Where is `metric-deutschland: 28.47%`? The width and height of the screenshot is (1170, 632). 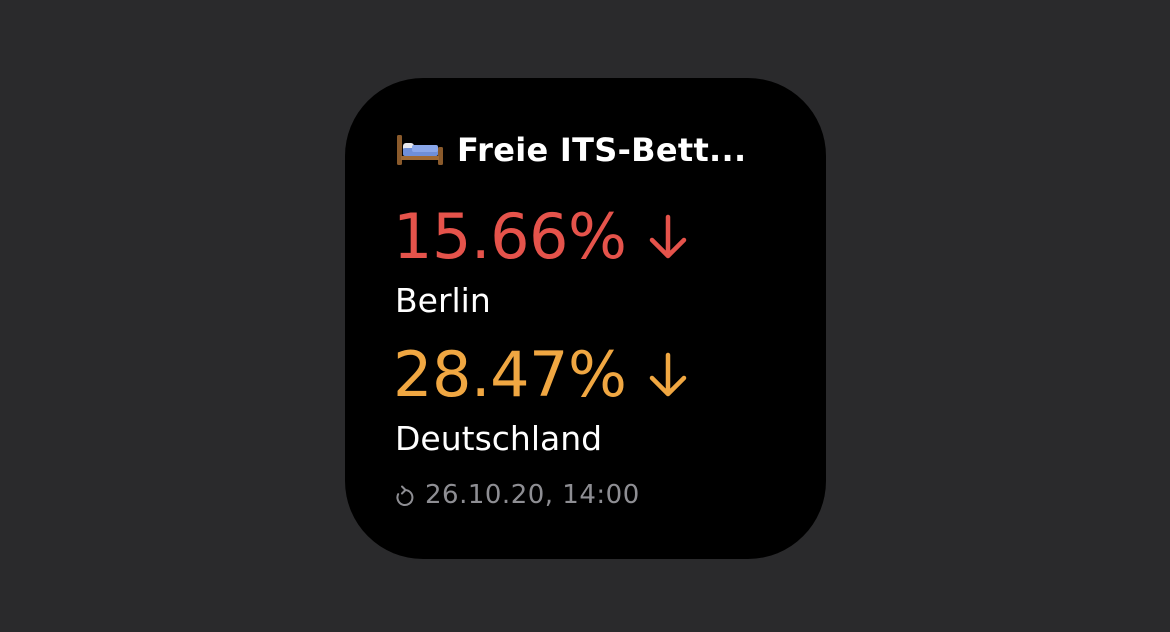 metric-deutschland: 28.47% is located at coordinates (541, 375).